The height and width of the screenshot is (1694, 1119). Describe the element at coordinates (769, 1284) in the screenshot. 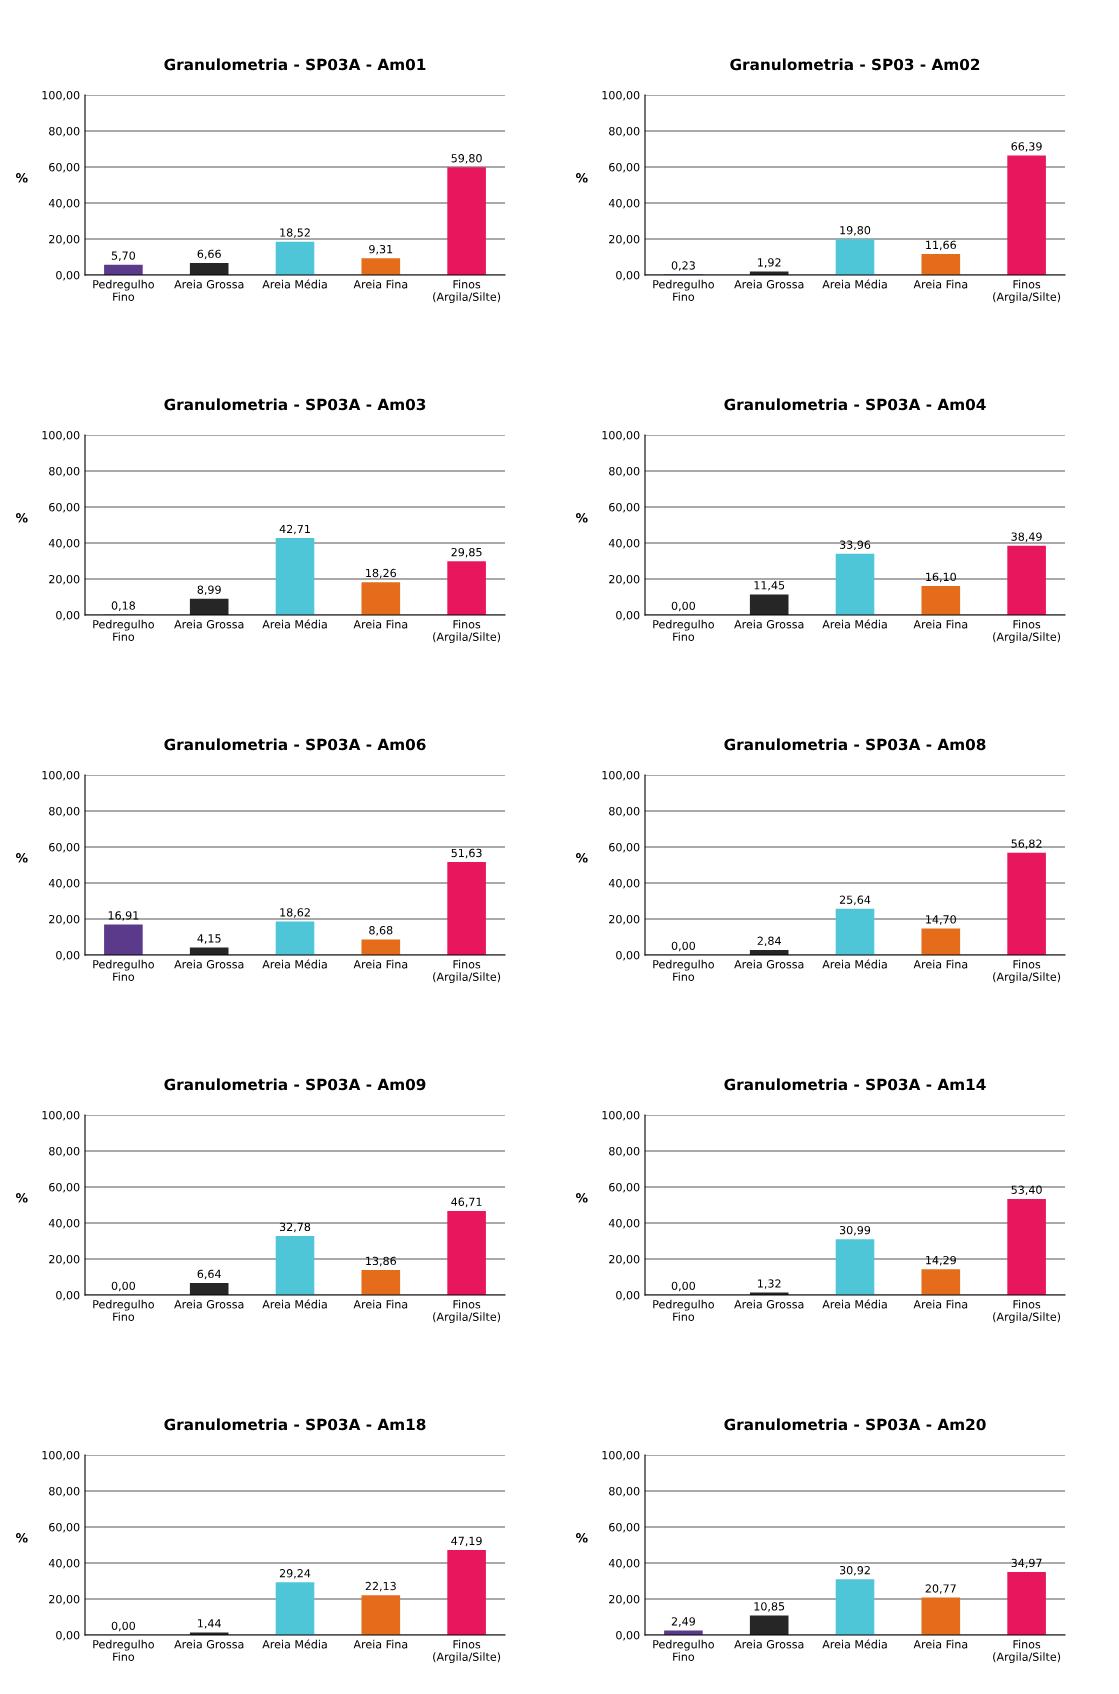

I see `data-label: 1,32` at that location.